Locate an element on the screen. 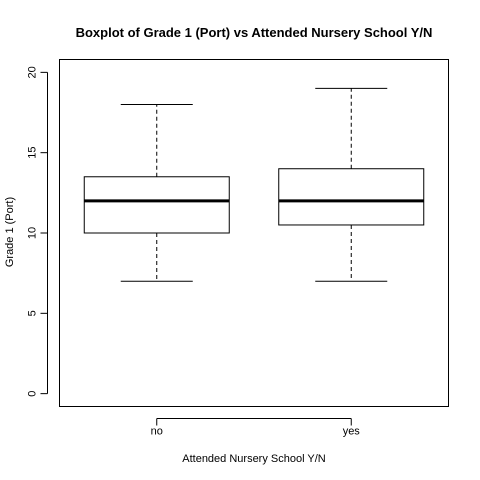  y-axis: 0 5 10 15 20 is located at coordinates (37, 231).